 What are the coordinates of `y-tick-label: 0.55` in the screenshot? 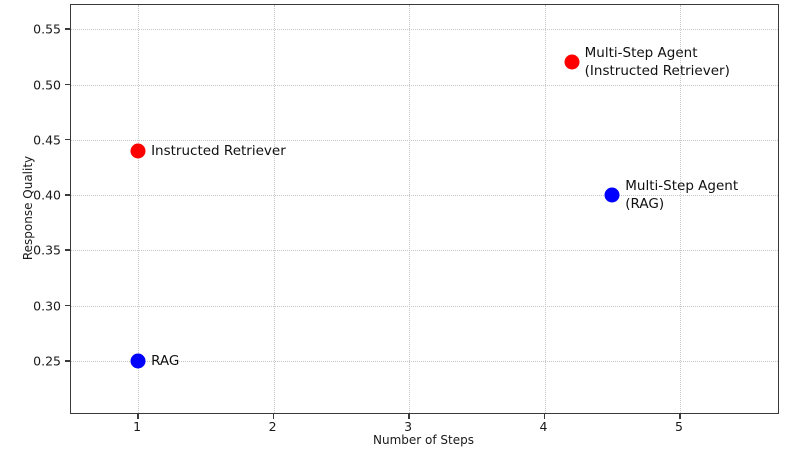 It's located at (47, 29).